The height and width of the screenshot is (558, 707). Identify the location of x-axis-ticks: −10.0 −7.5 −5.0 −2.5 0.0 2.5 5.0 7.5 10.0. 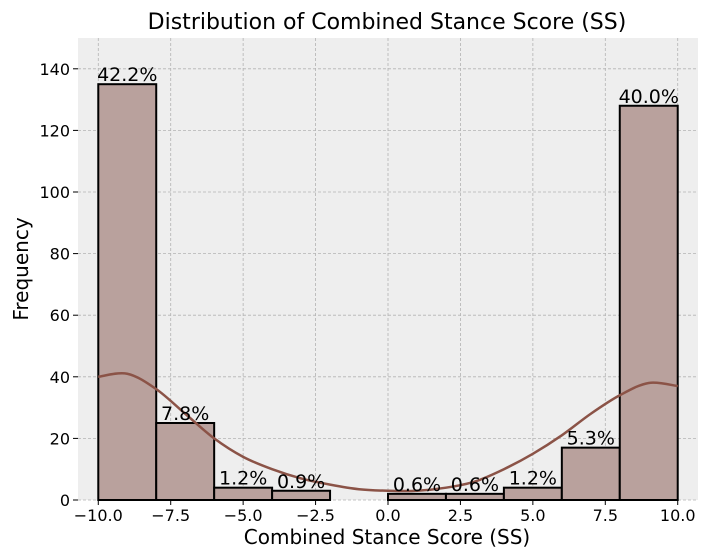
(385, 512).